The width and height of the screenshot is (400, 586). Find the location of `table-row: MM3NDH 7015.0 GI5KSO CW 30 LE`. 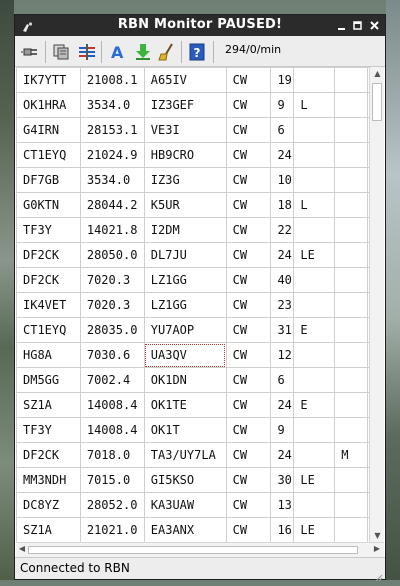

table-row: MM3NDH 7015.0 GI5KSO CW 30 LE is located at coordinates (200, 480).